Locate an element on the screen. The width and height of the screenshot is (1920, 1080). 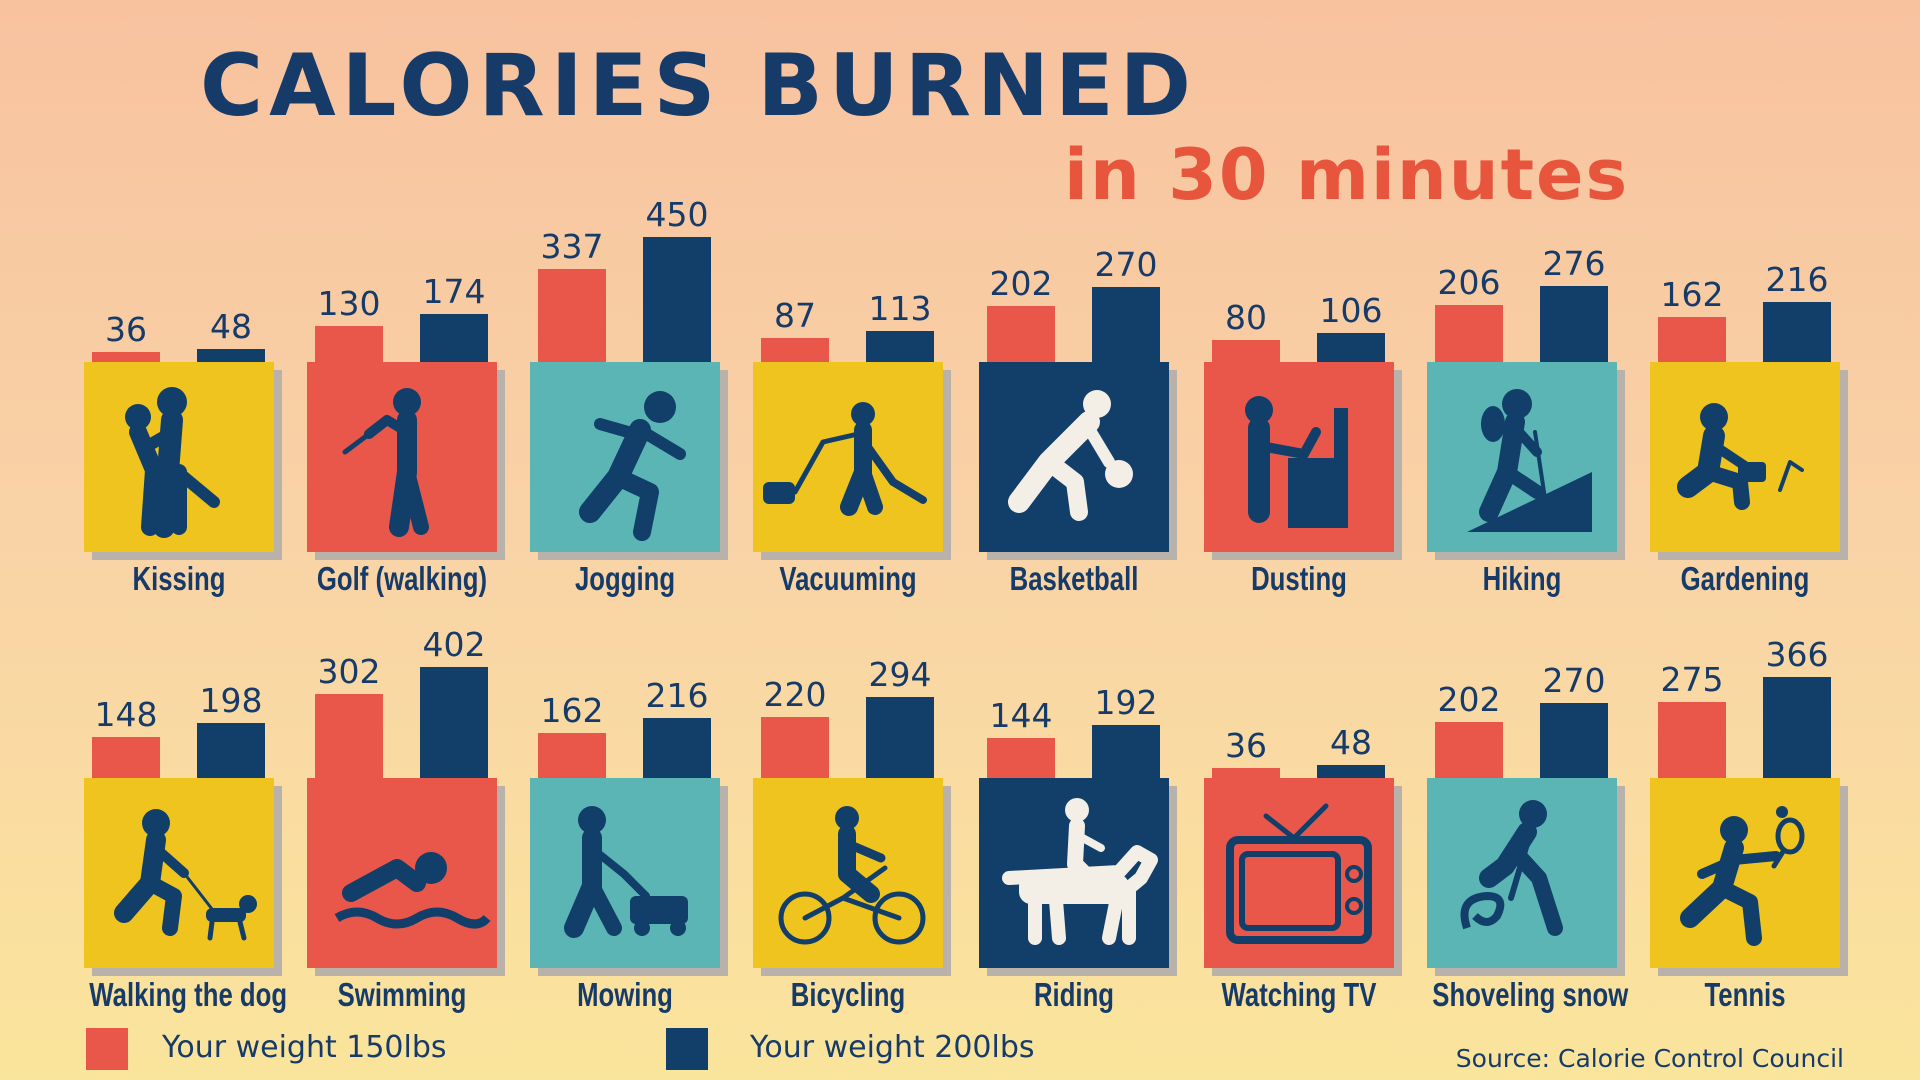
value-label-200lbs: 402 is located at coordinates (454, 644).